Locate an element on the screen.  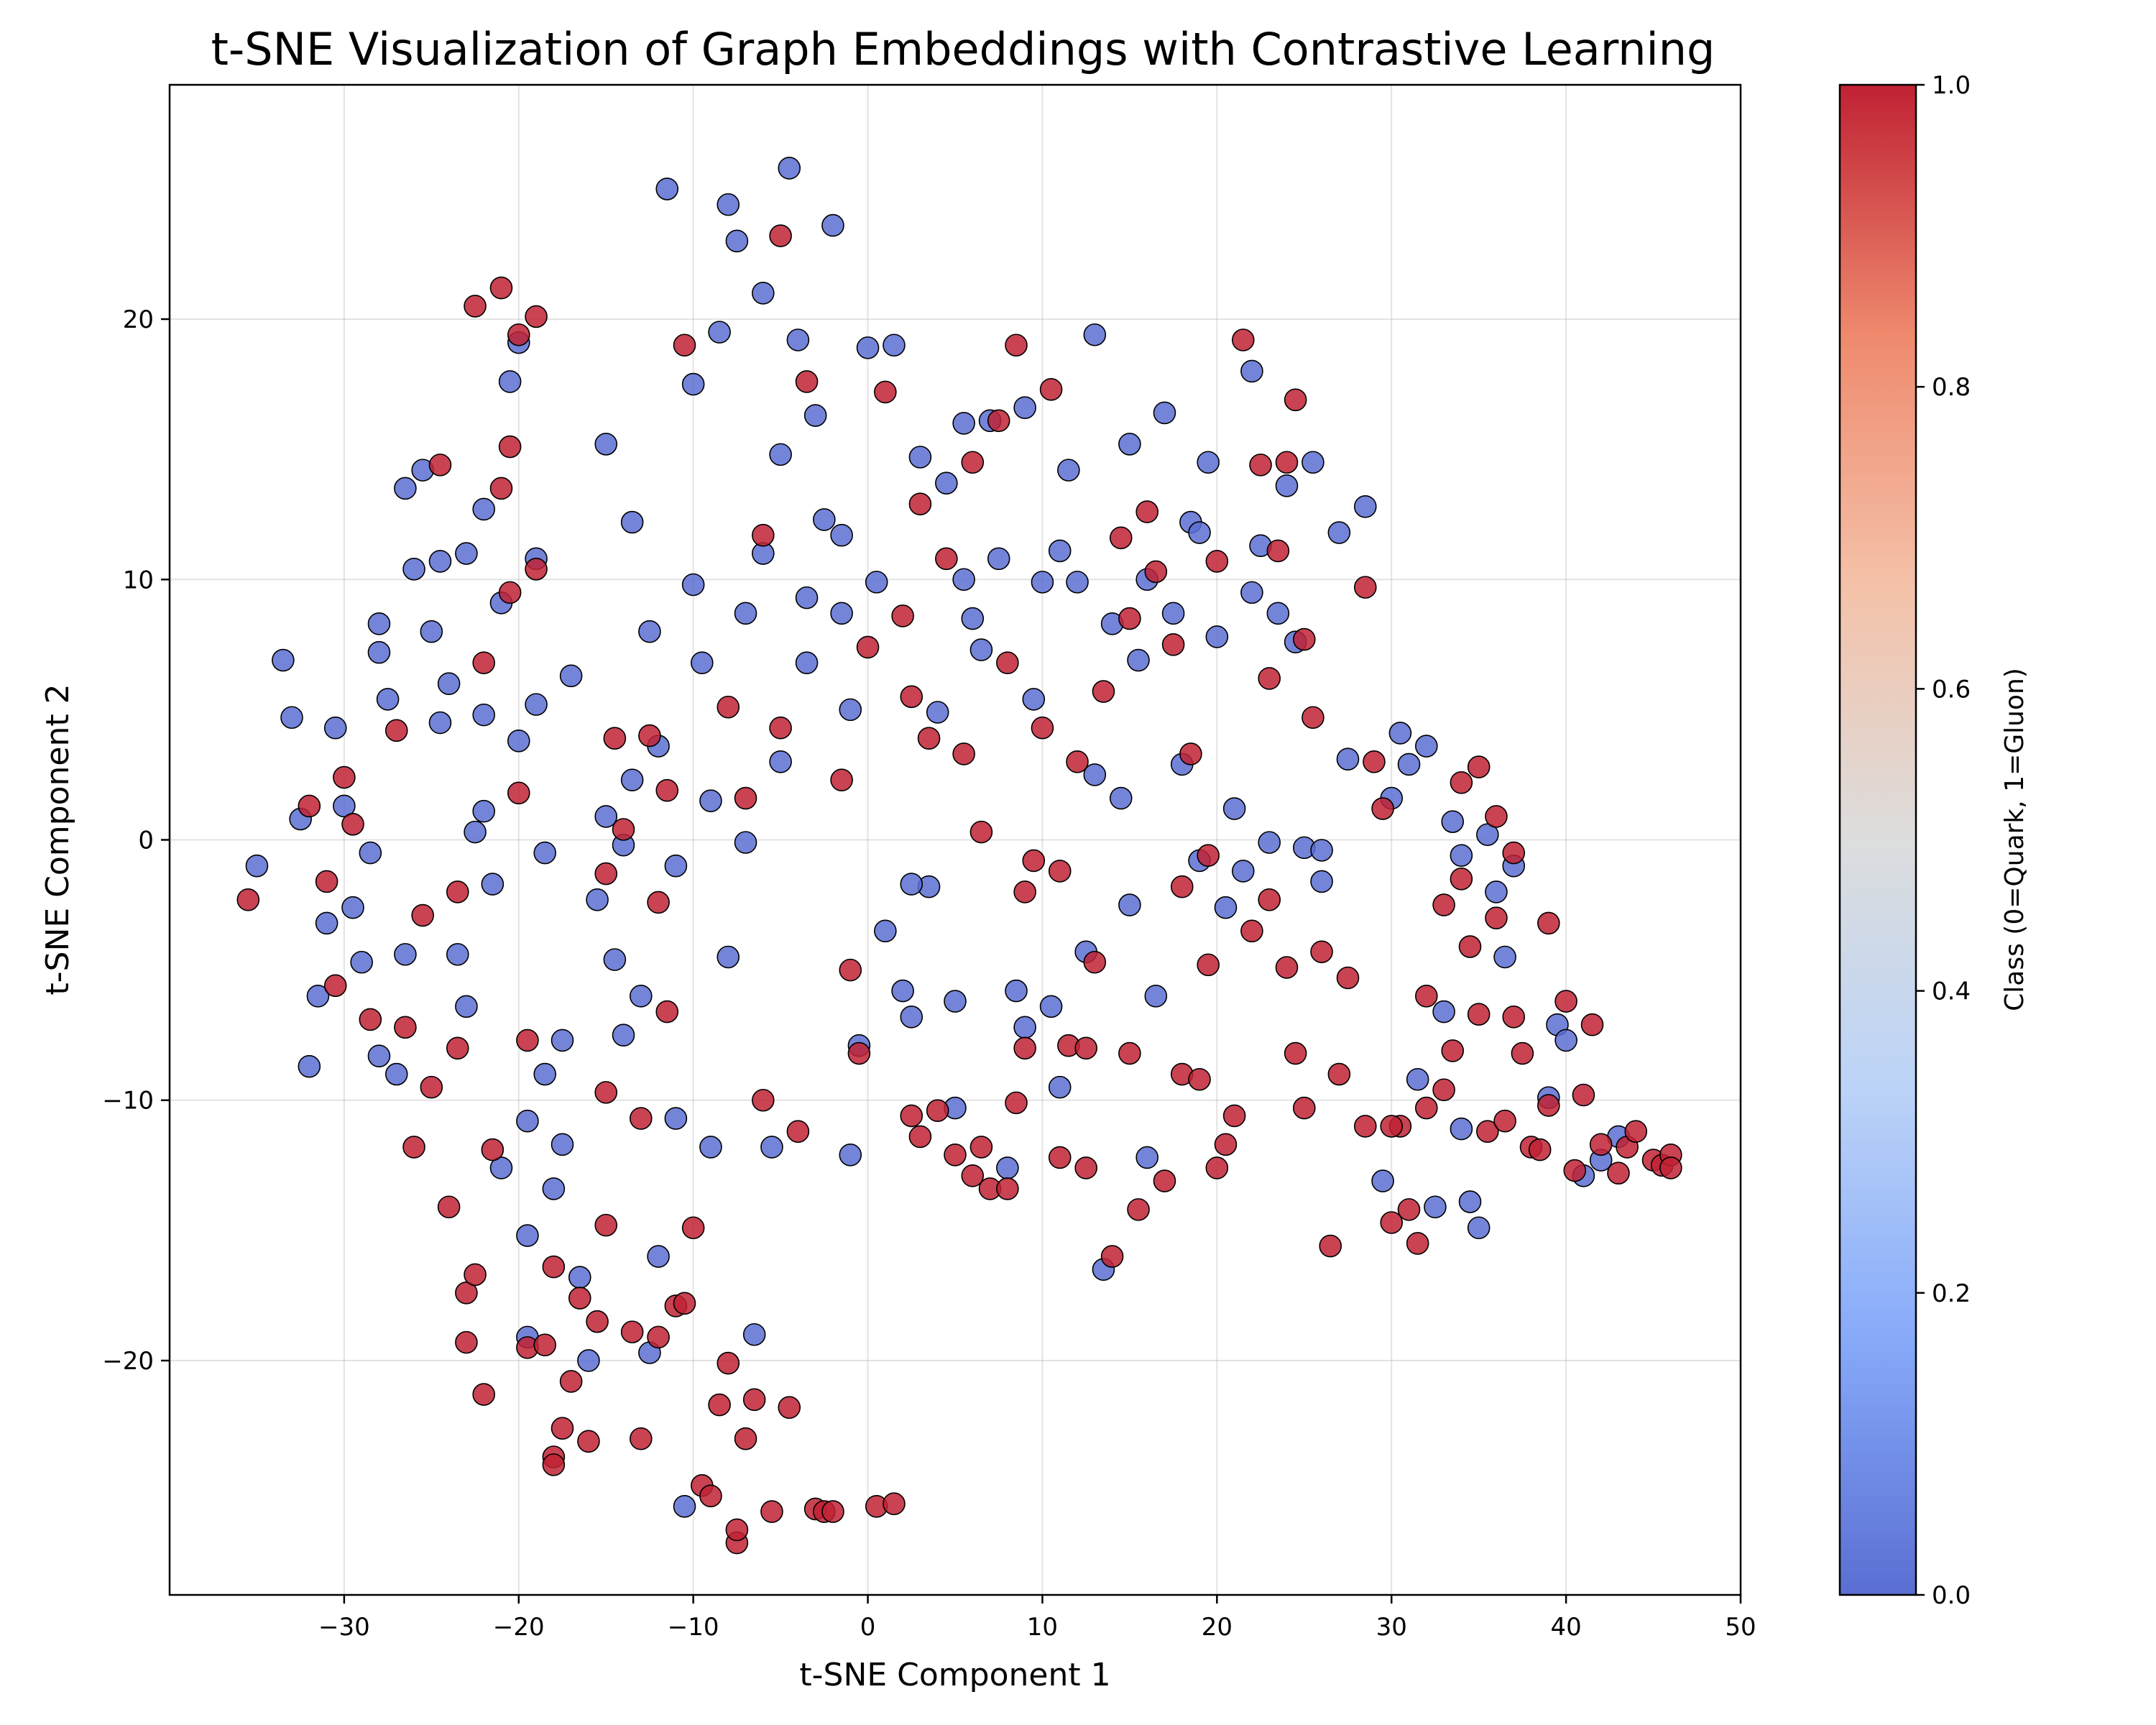
x-tick-label: −30 is located at coordinates (344, 1627).